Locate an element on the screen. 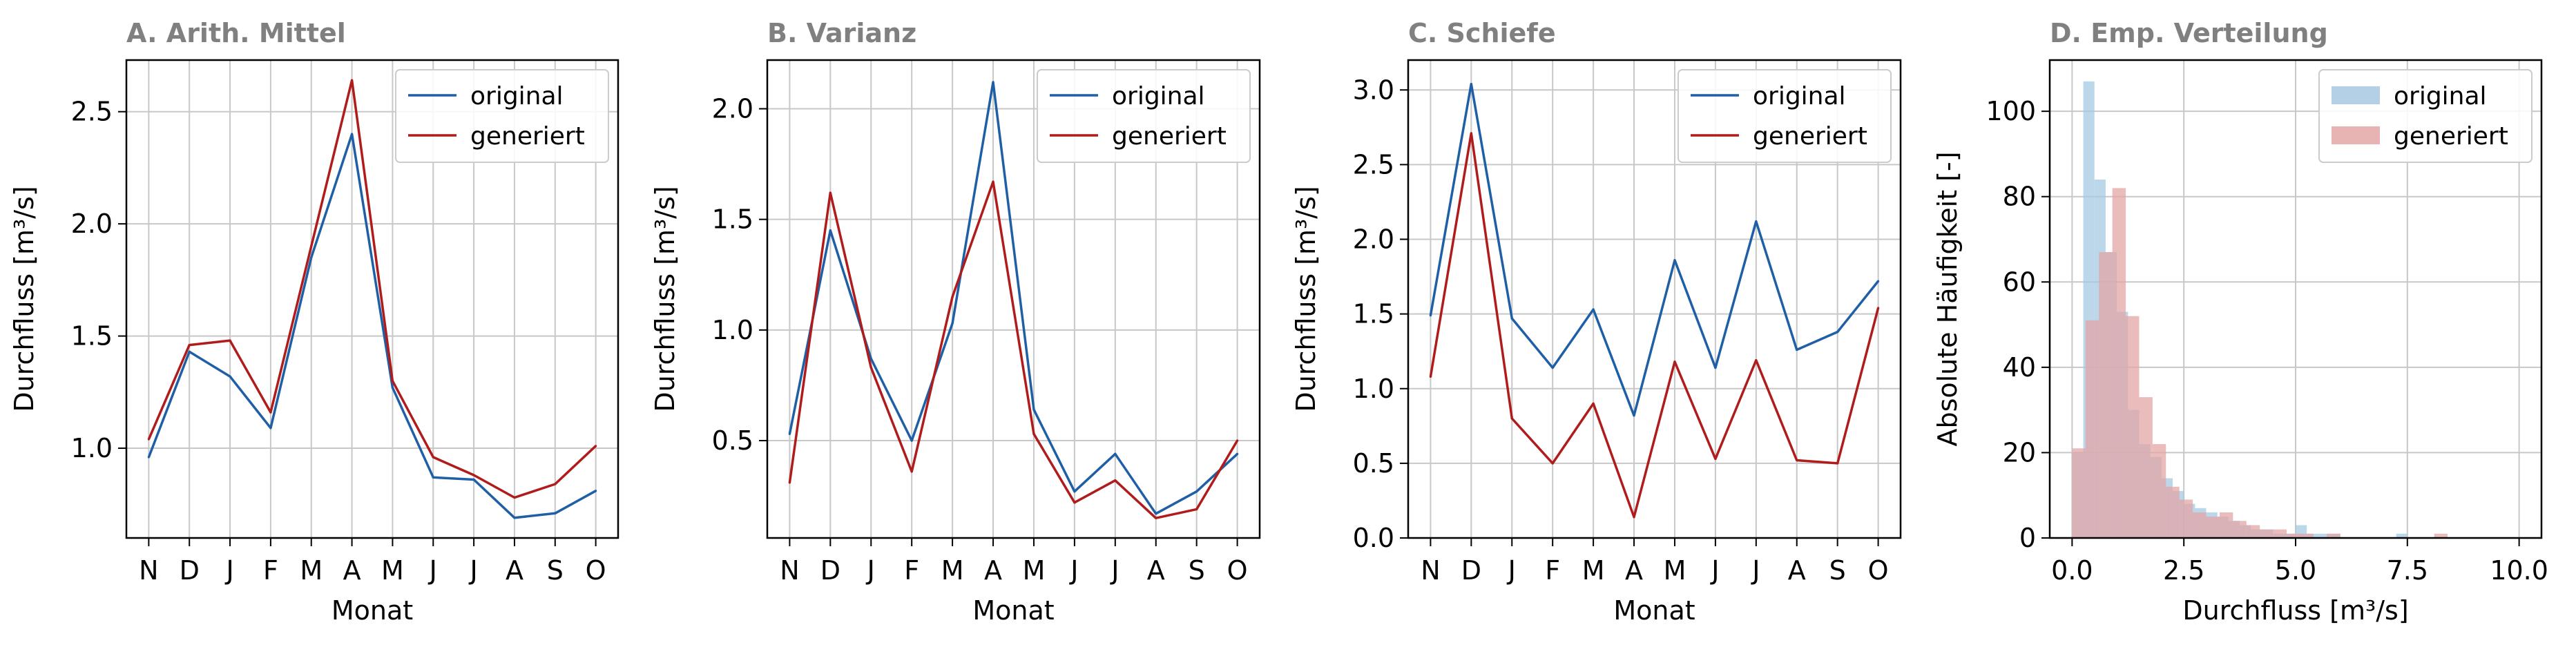 The width and height of the screenshot is (2576, 645). x-tick-label: D is located at coordinates (830, 570).